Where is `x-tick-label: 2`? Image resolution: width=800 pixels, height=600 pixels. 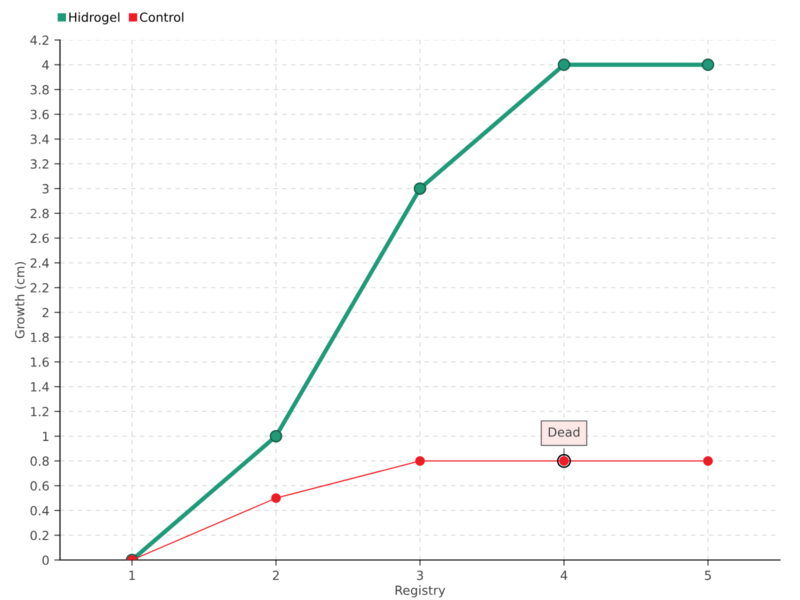 x-tick-label: 2 is located at coordinates (275, 575).